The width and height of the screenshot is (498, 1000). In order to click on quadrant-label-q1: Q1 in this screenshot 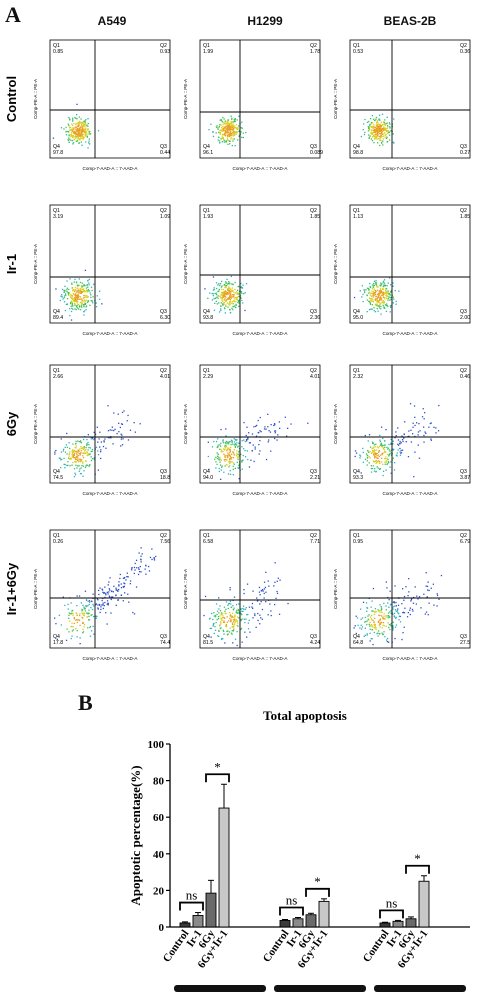, I will do `click(56, 536)`.